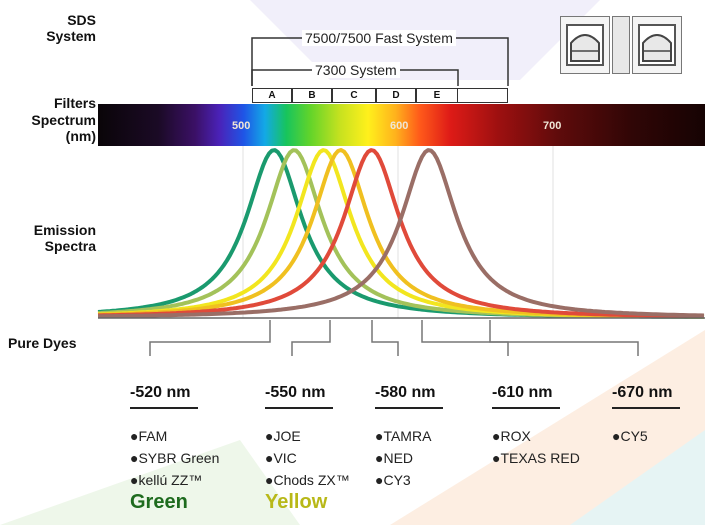 This screenshot has height=525, width=705. Describe the element at coordinates (159, 502) in the screenshot. I see `color-label-green: Green` at that location.